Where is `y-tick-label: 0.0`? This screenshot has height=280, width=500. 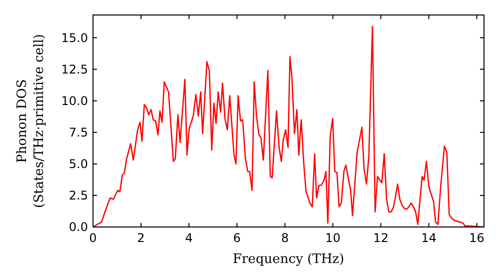
y-tick-label: 0.0 is located at coordinates (78, 227).